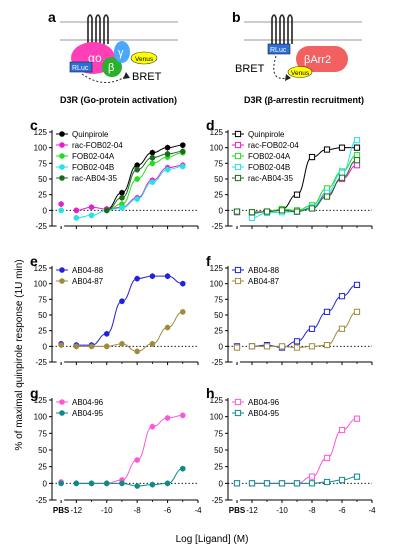  Describe the element at coordinates (95, 58) in the screenshot. I see `galpha-label: αo` at that location.